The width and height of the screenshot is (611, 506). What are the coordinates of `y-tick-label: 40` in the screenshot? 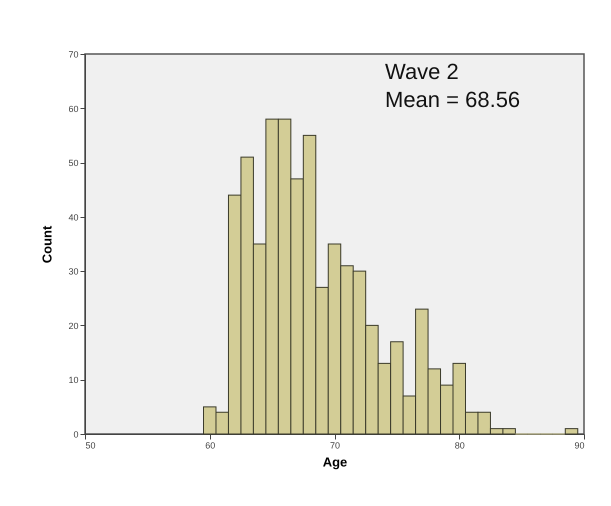 It's located at (73, 217).